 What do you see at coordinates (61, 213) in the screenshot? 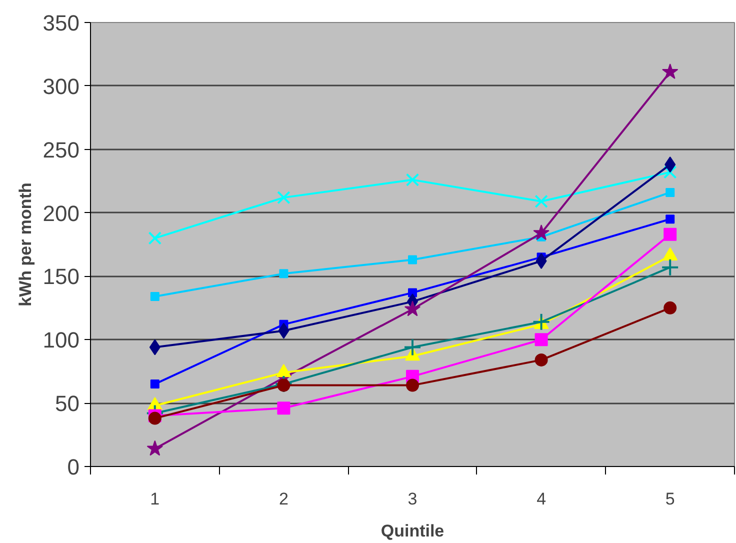
I see `y-tick-label: 200` at bounding box center [61, 213].